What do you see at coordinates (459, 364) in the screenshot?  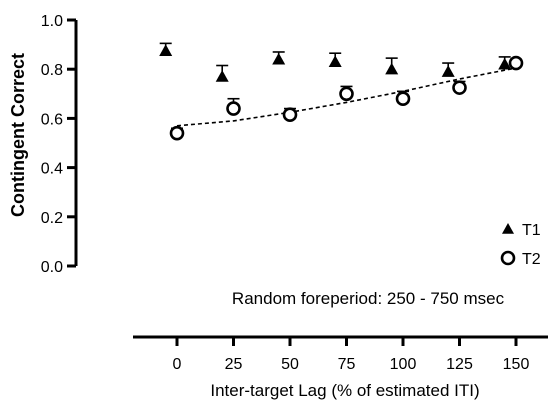 I see `x-tick-label: 125` at bounding box center [459, 364].